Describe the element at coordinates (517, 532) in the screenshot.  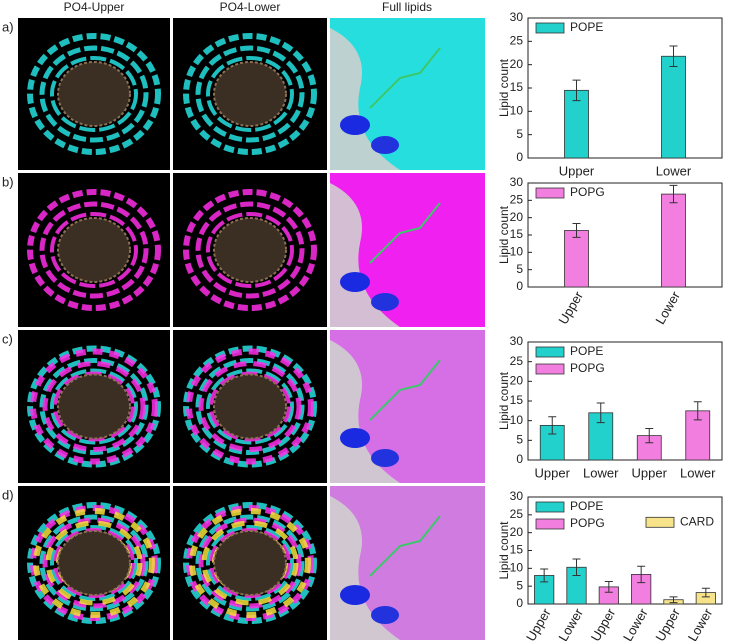
I see `y-tick-label: 20` at that location.